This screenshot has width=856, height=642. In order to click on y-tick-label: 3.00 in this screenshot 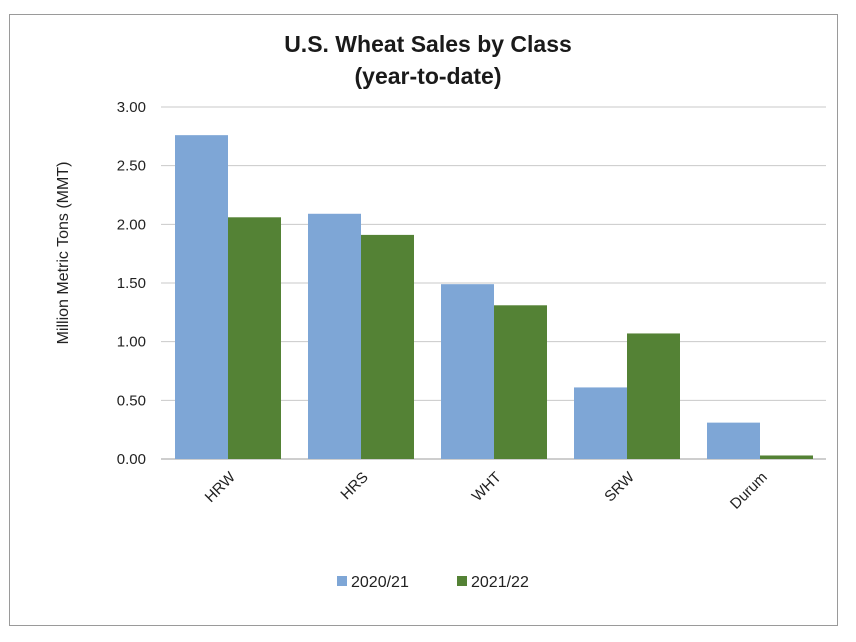, I will do `click(131, 107)`.